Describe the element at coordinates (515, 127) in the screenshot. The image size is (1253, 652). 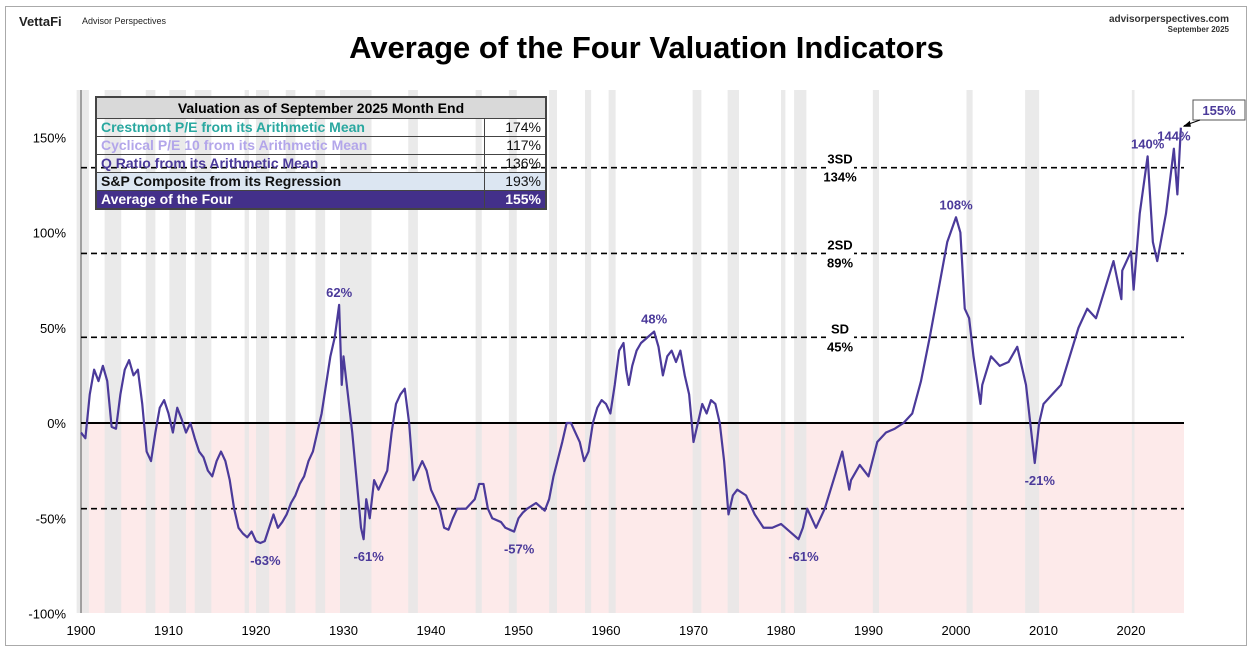
I see `row-value: 174%` at that location.